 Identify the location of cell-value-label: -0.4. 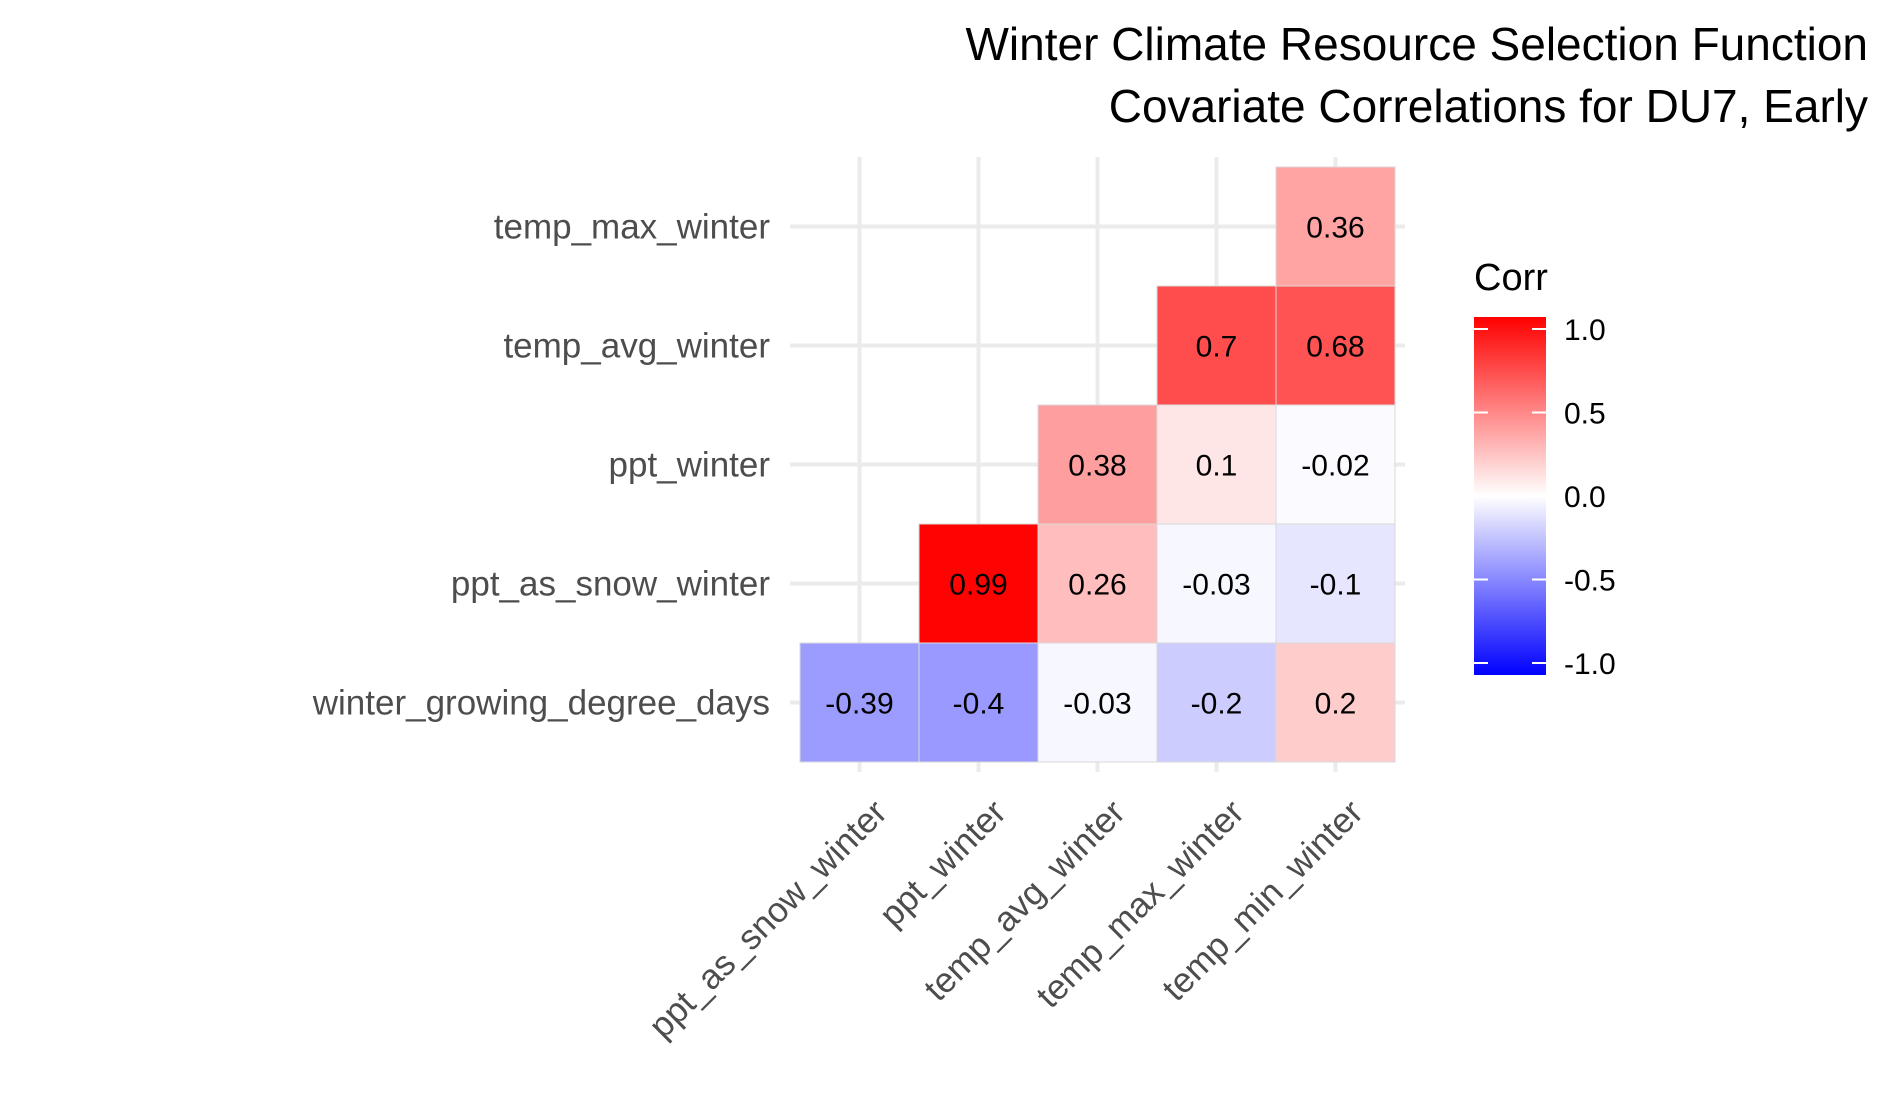
(979, 704).